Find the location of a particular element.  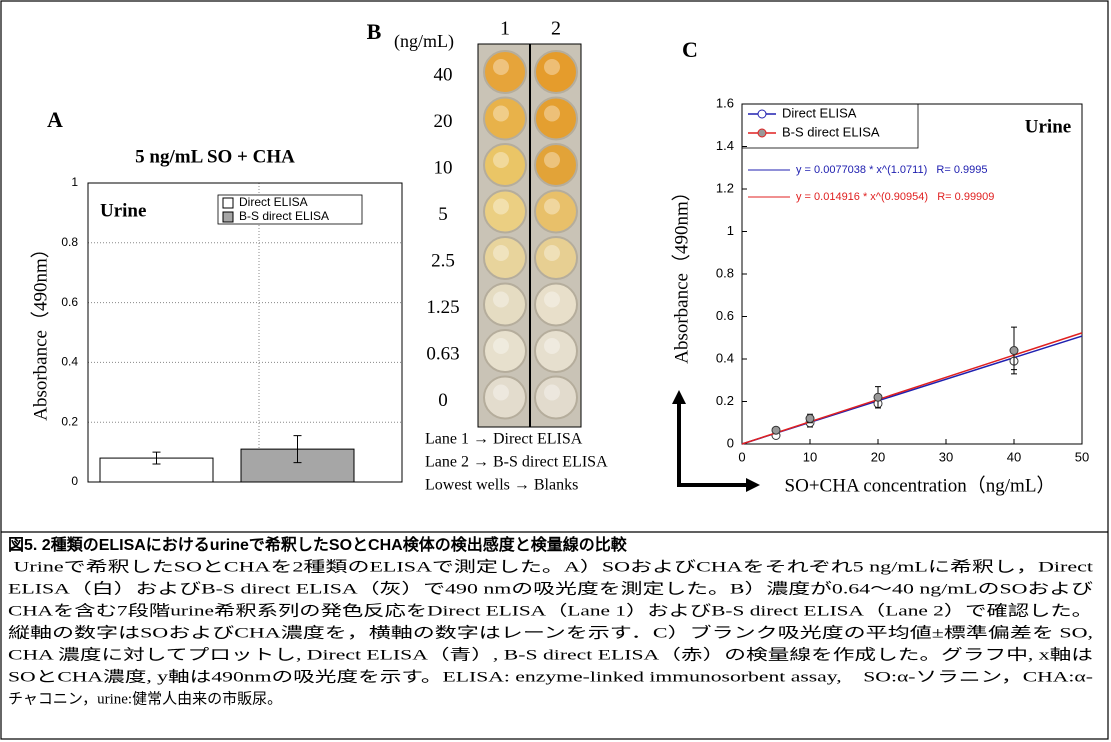

plate-note: Lowest wells → Blanks is located at coordinates (501, 485).